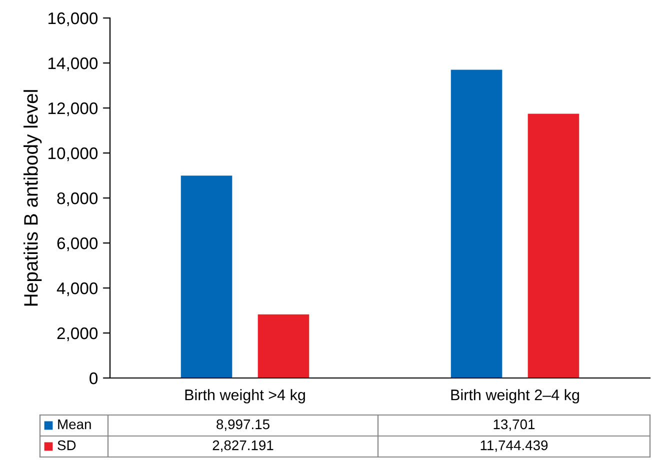  I want to click on x-tick-label: Birth weight >4 kg, so click(245, 396).